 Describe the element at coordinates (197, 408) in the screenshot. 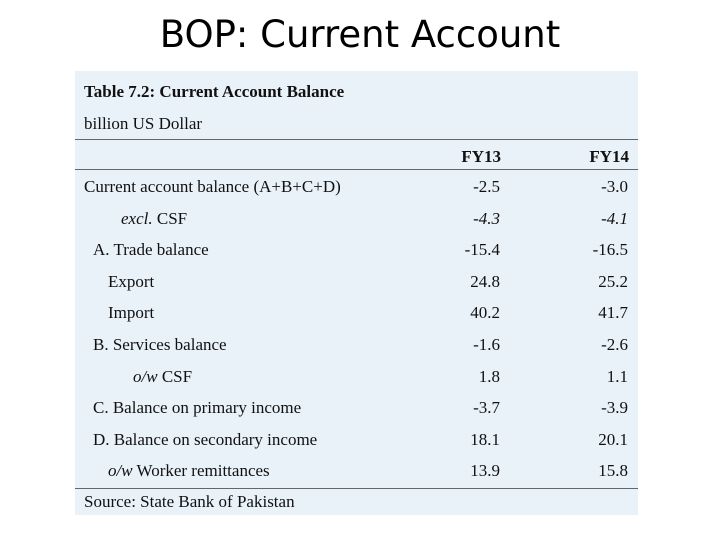

I see `row-label: C. Balance on primary income` at that location.